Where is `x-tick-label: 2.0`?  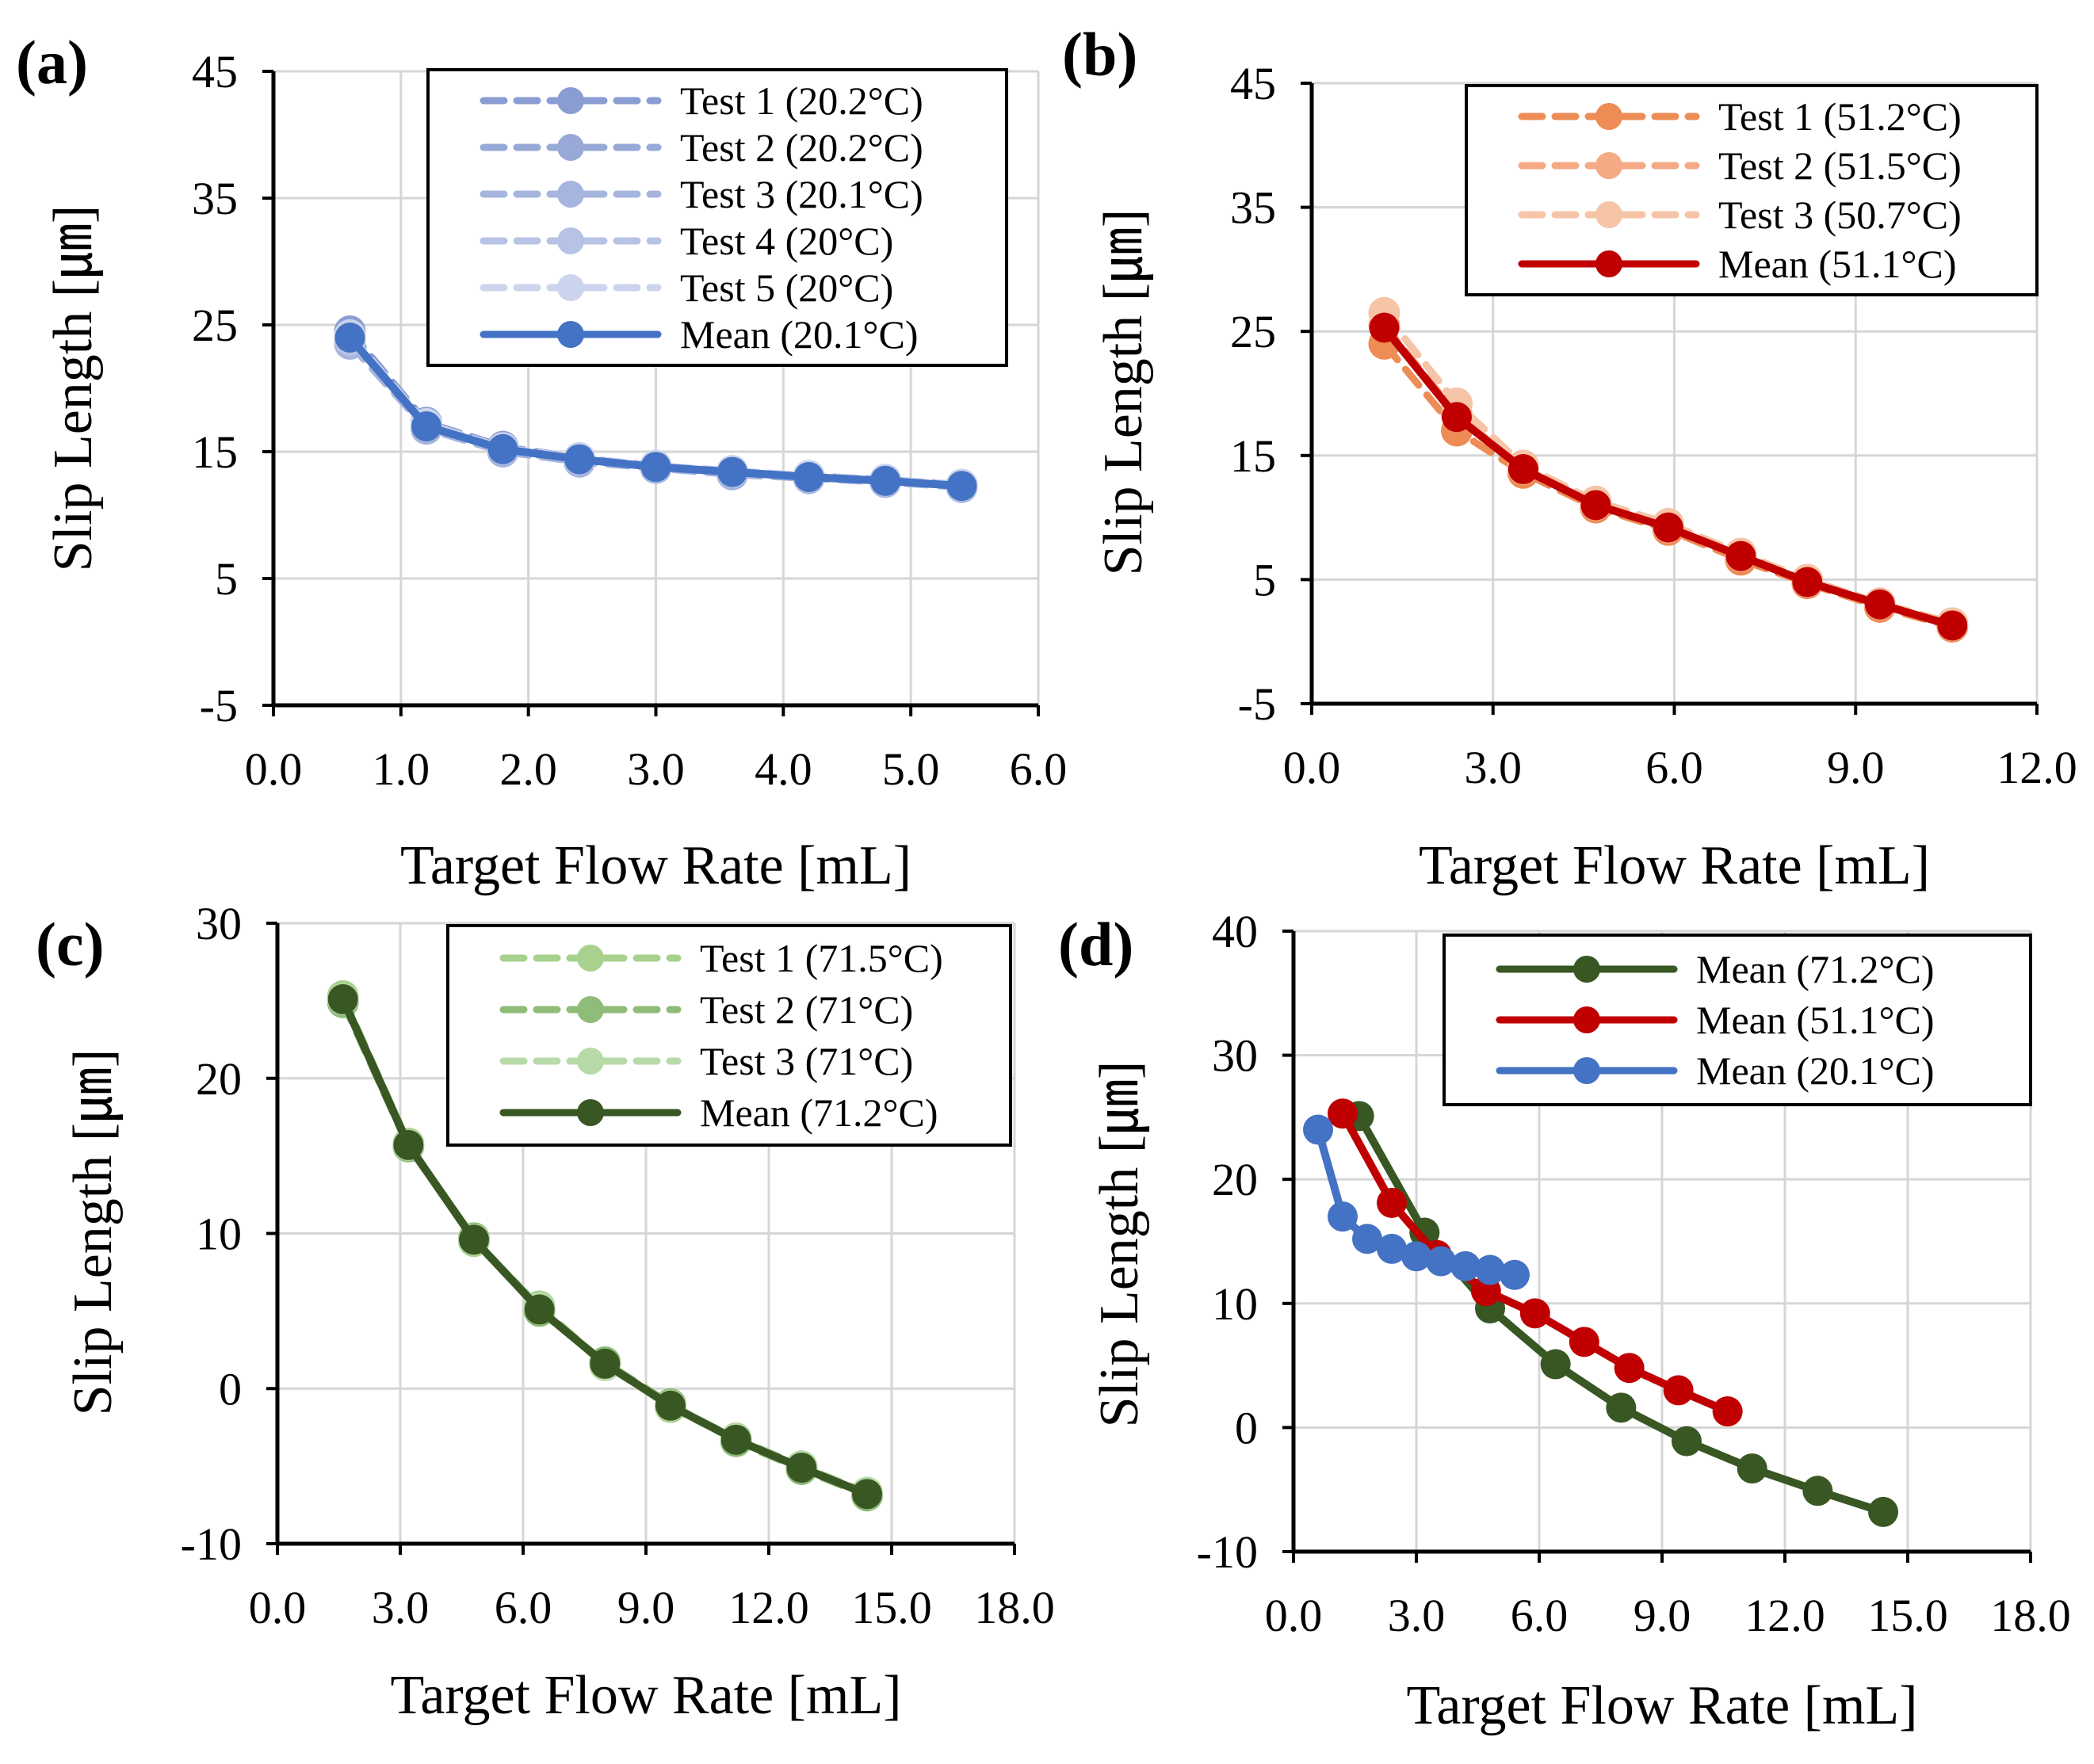
x-tick-label: 2.0 is located at coordinates (528, 769).